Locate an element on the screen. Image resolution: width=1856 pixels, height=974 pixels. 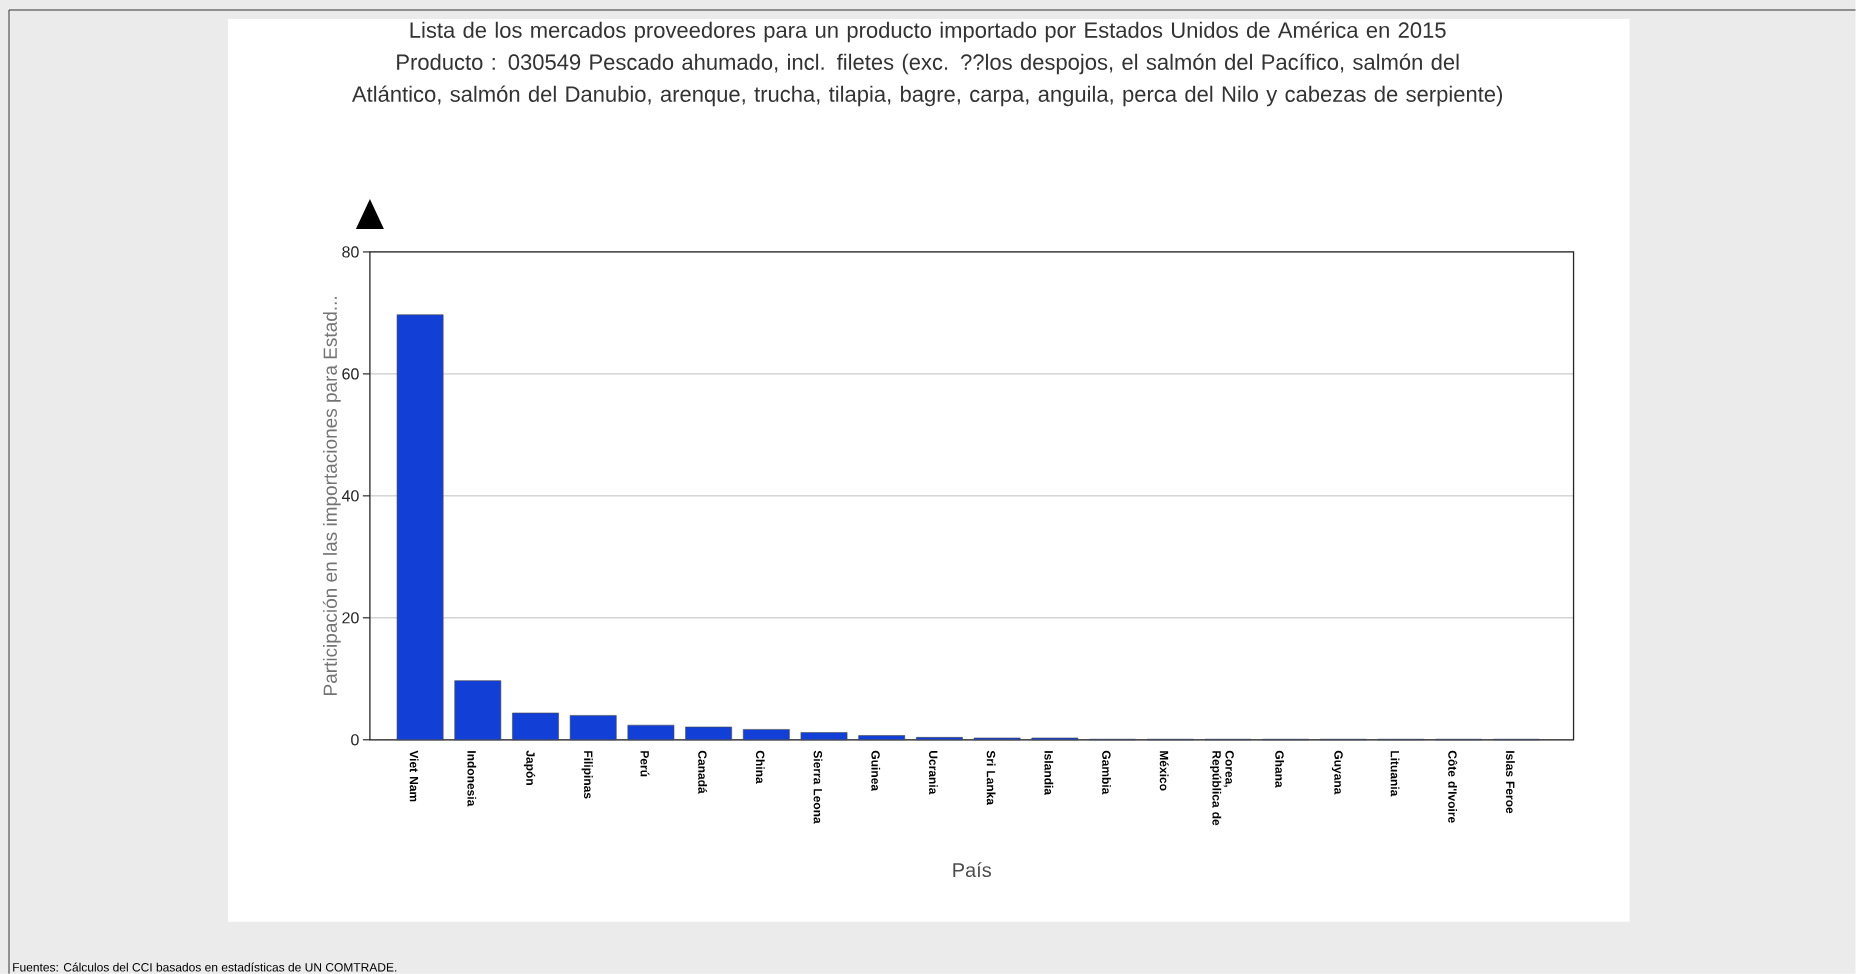
chart-title: Lista de los mercados proveedores para un producto importado por Estados Unidos de América en 2015 is located at coordinates (928, 32).